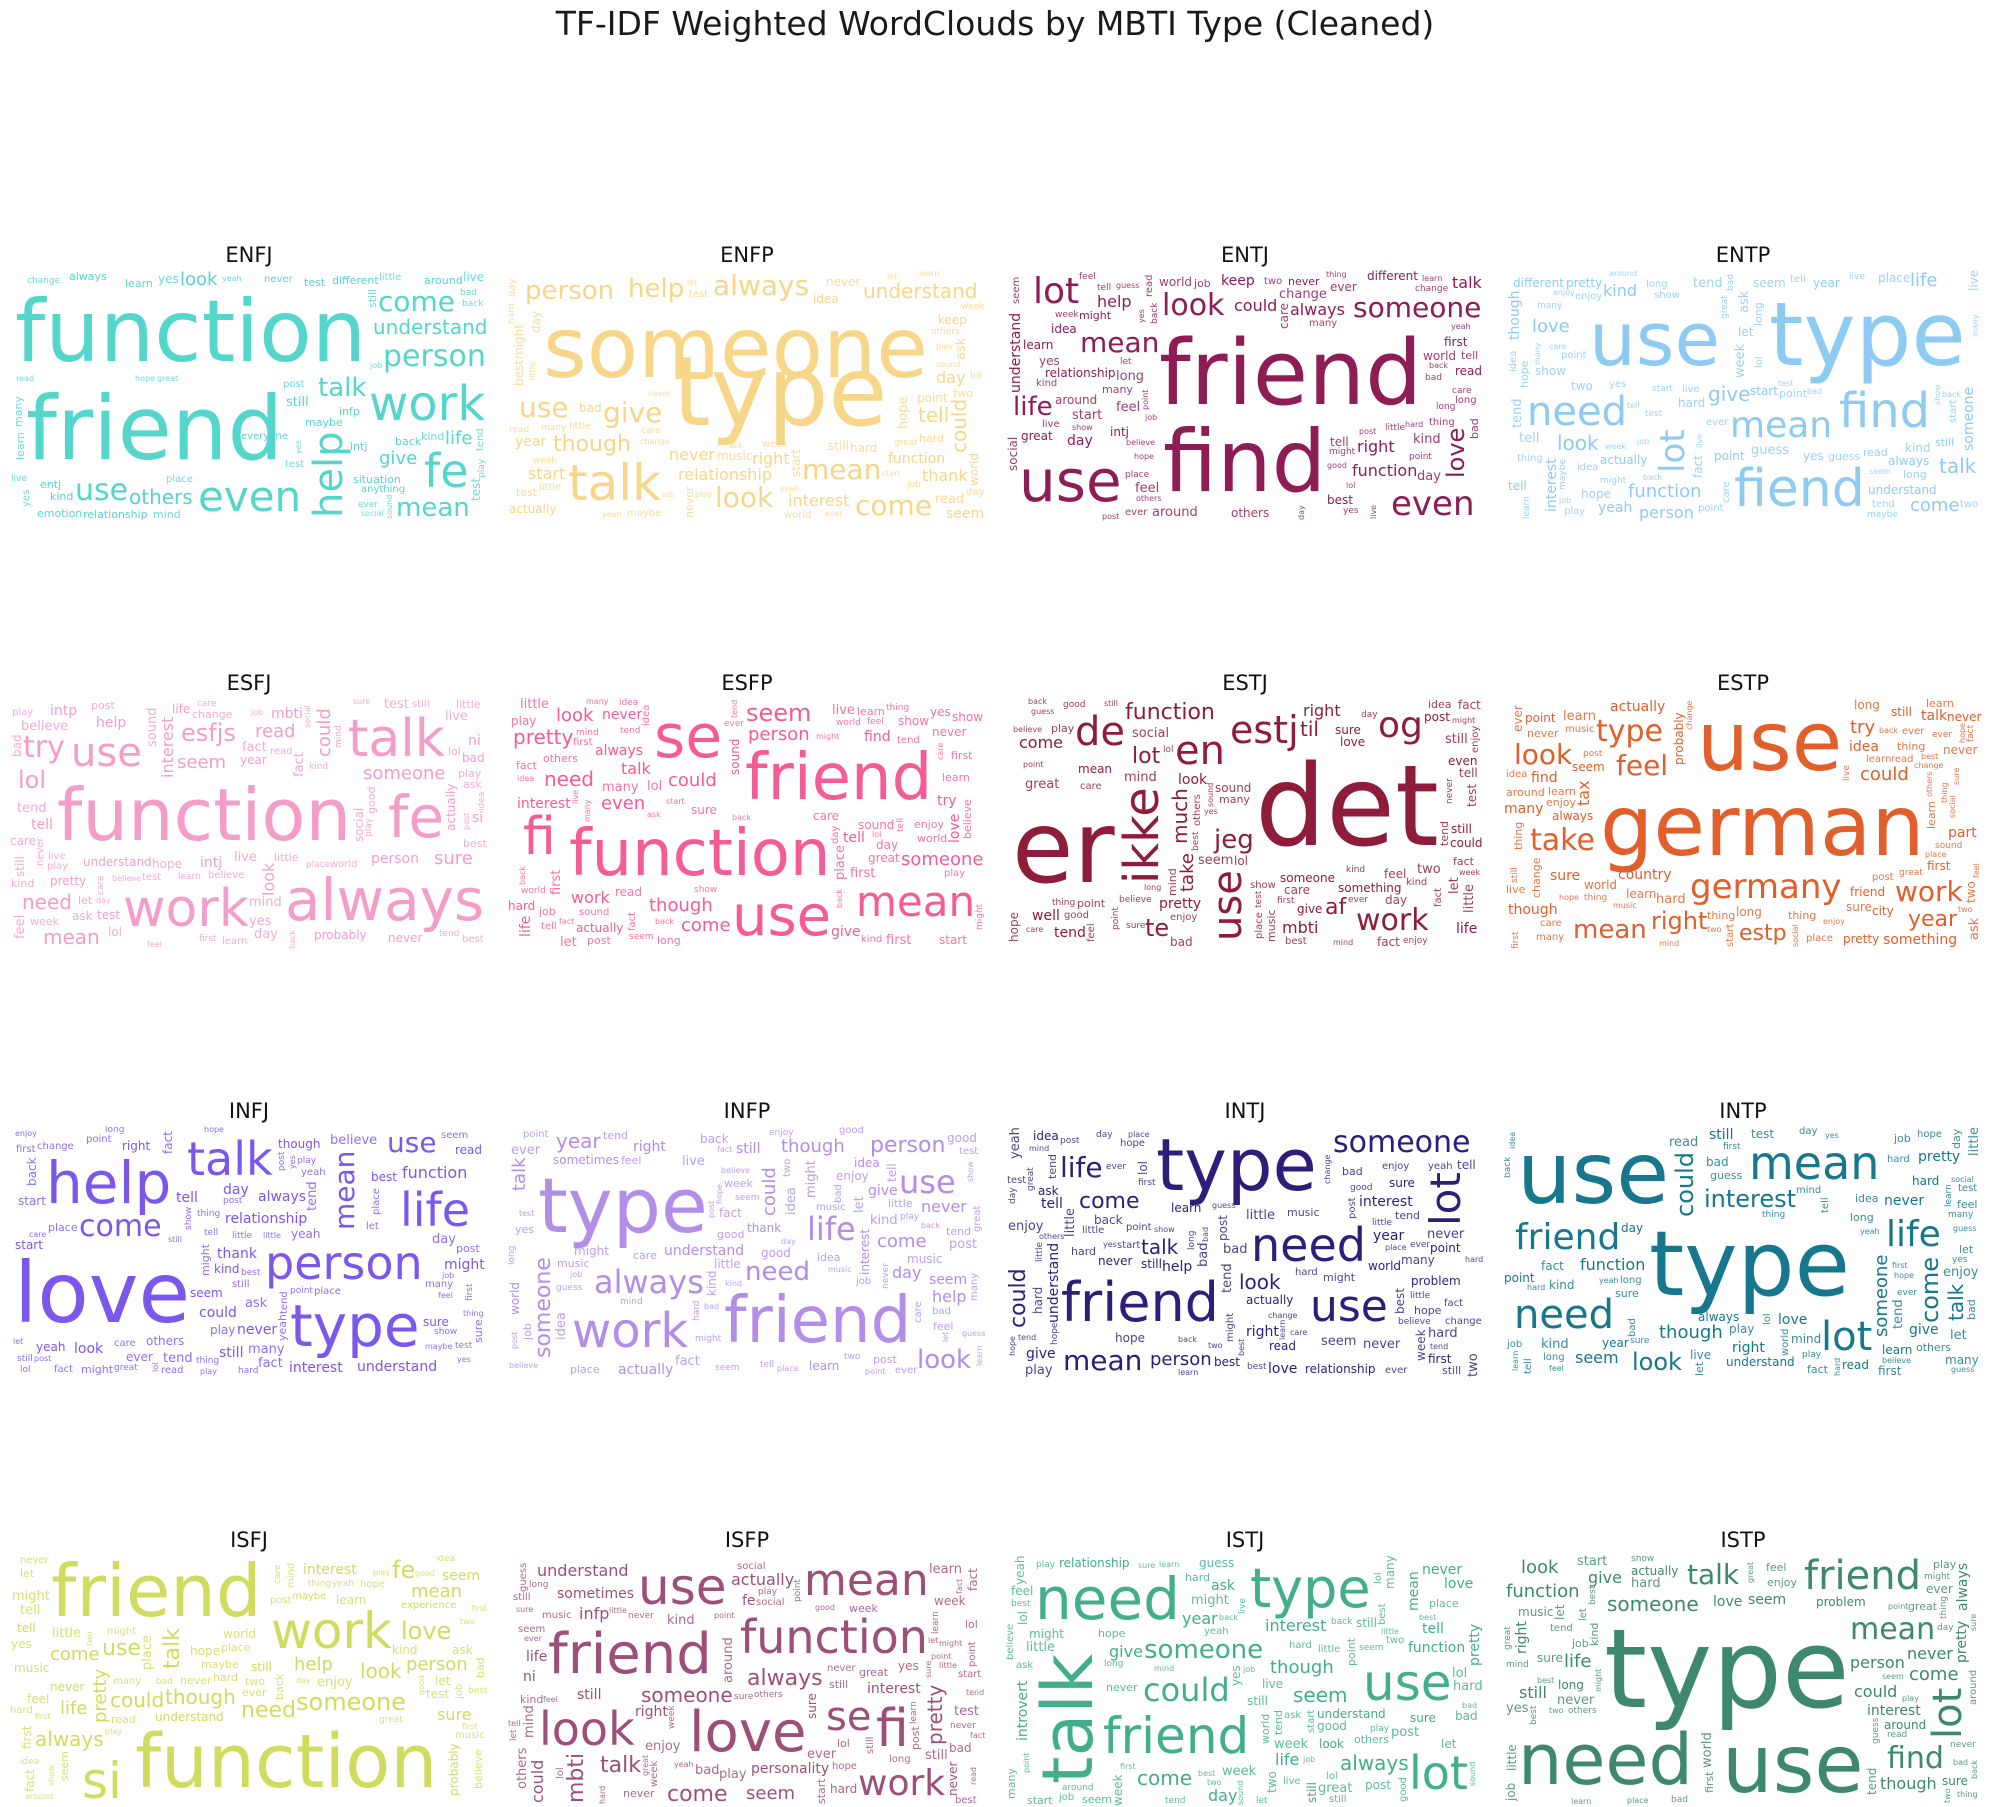  What do you see at coordinates (257, 1330) in the screenshot?
I see `wordcloud-word: never` at bounding box center [257, 1330].